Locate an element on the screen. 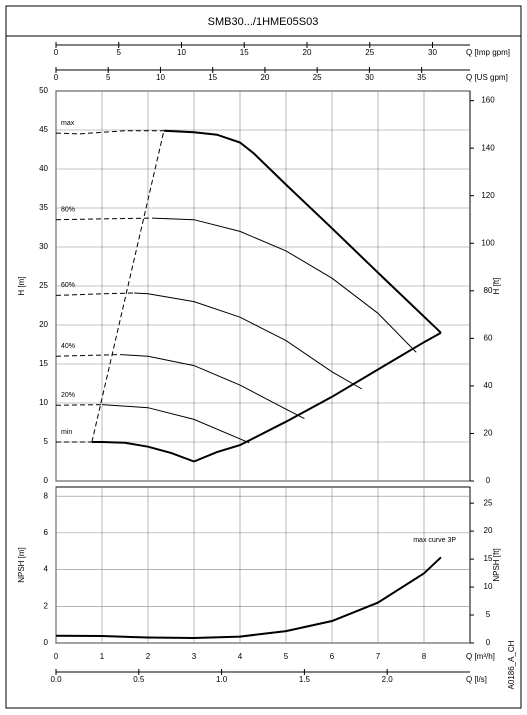 The width and height of the screenshot is (527, 715). x-tick-label: 0.0 is located at coordinates (56, 679).